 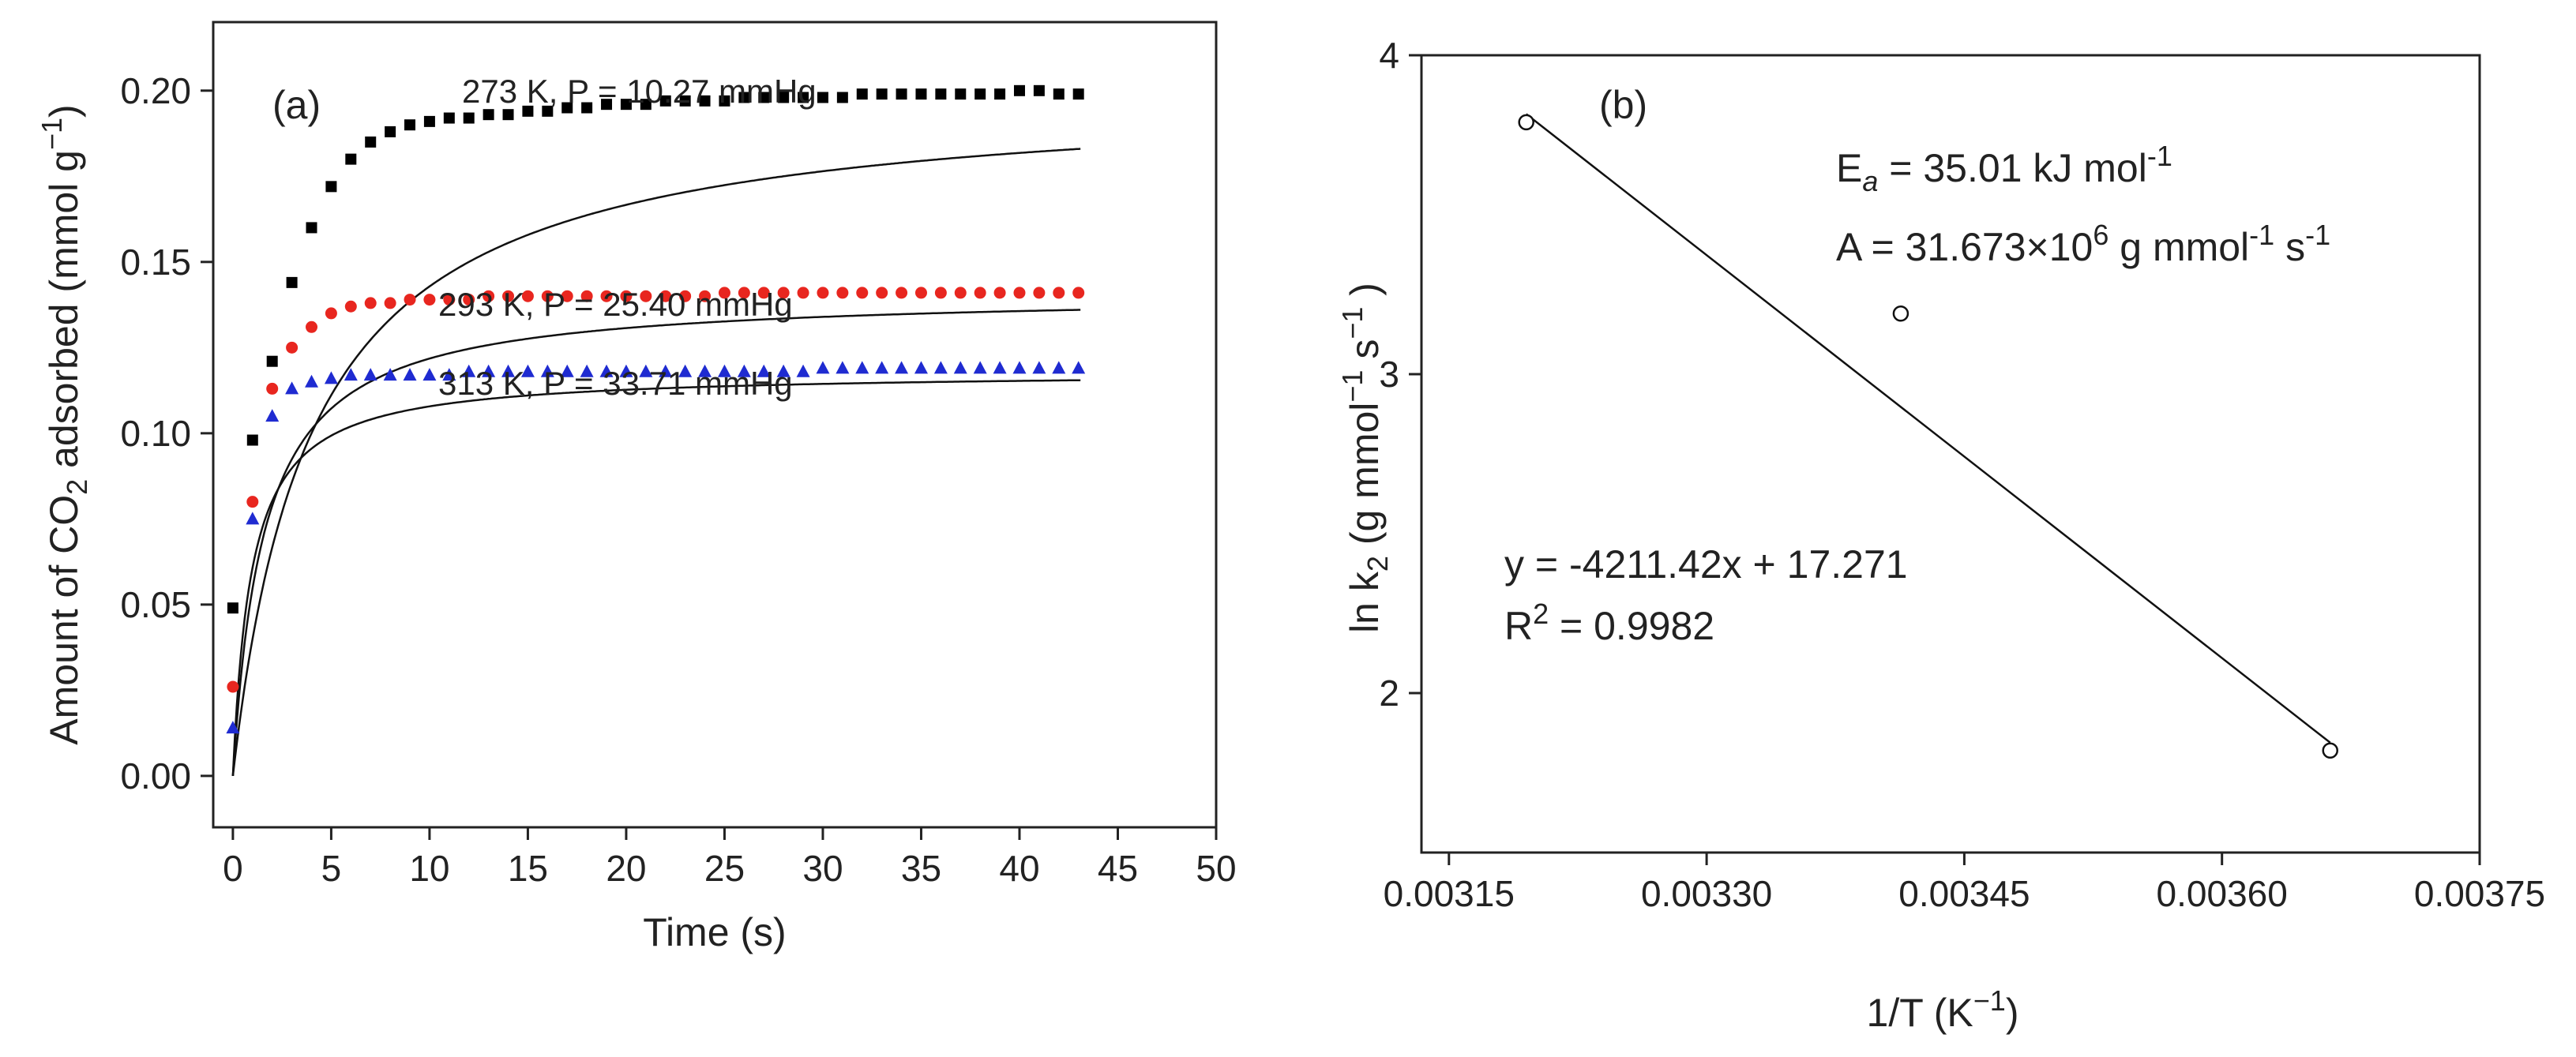 What do you see at coordinates (155, 775) in the screenshot?
I see `y-tick-label: 0.00` at bounding box center [155, 775].